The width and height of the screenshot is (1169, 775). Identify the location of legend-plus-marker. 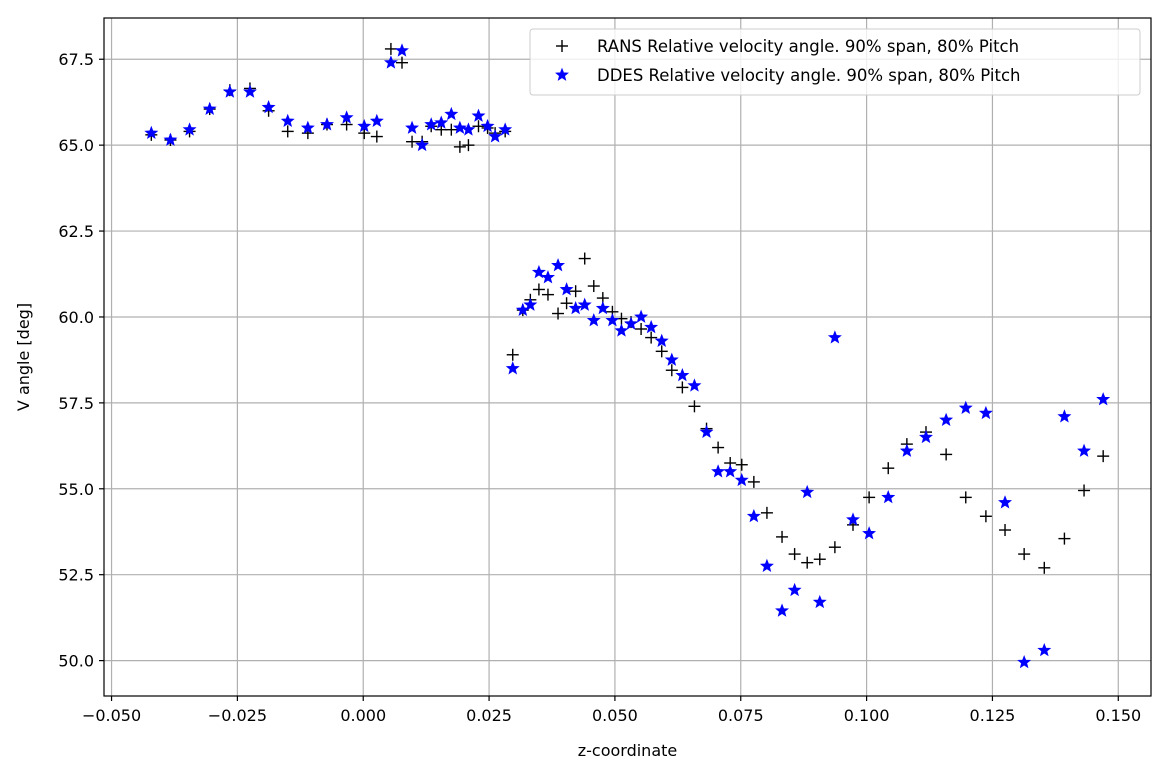
(562, 46).